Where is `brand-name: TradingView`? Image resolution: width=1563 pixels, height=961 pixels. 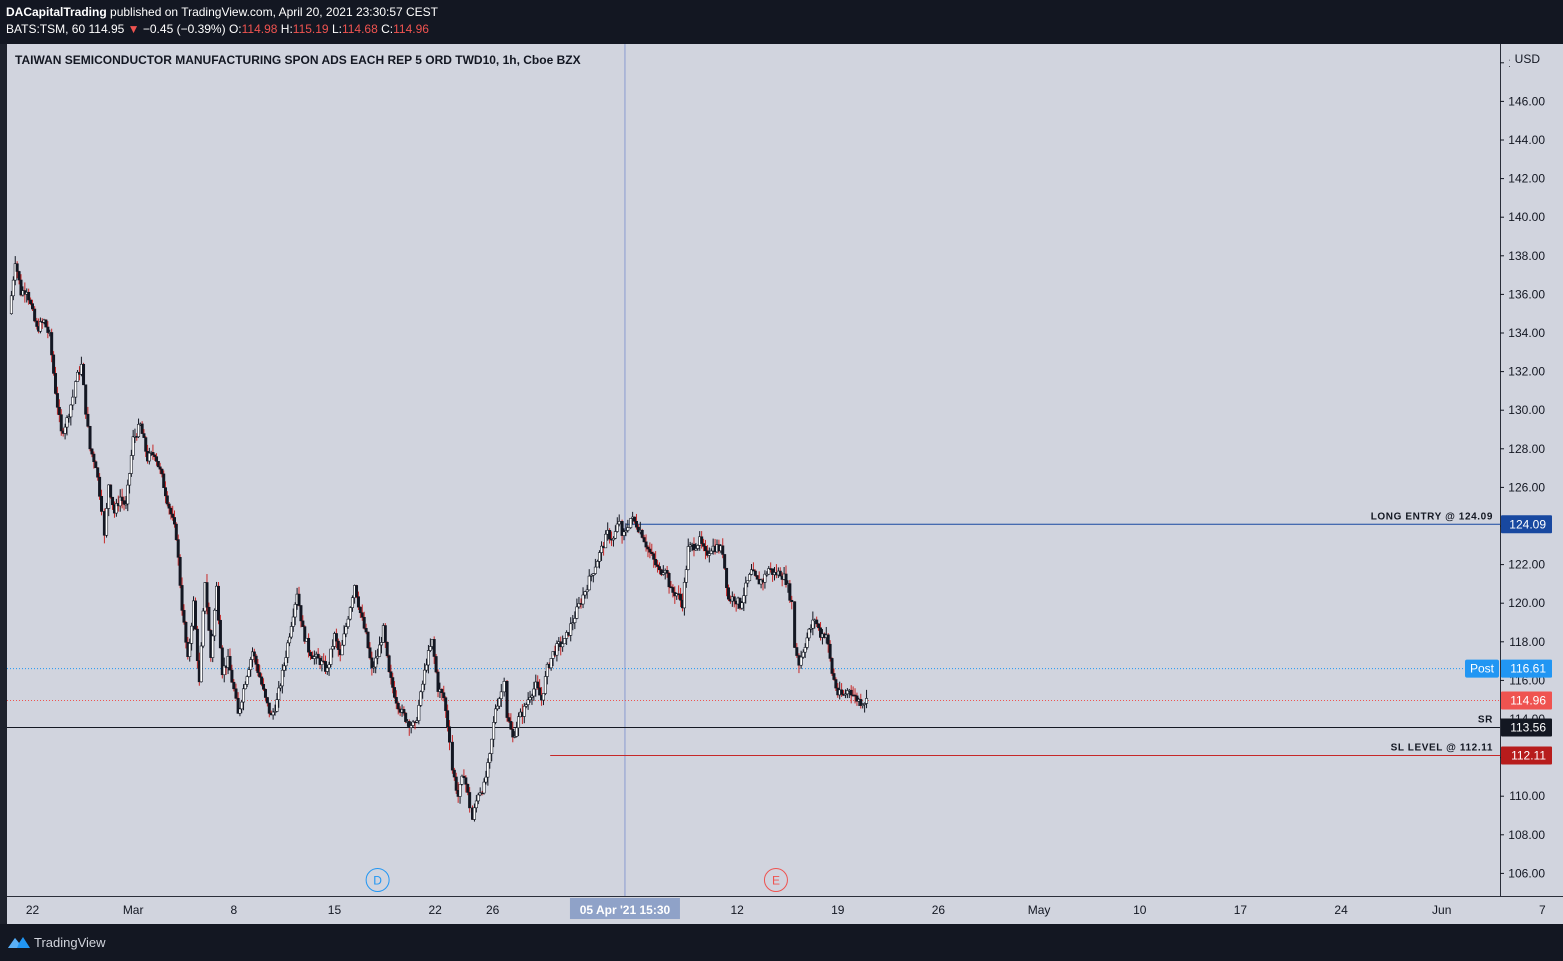
brand-name: TradingView is located at coordinates (70, 942).